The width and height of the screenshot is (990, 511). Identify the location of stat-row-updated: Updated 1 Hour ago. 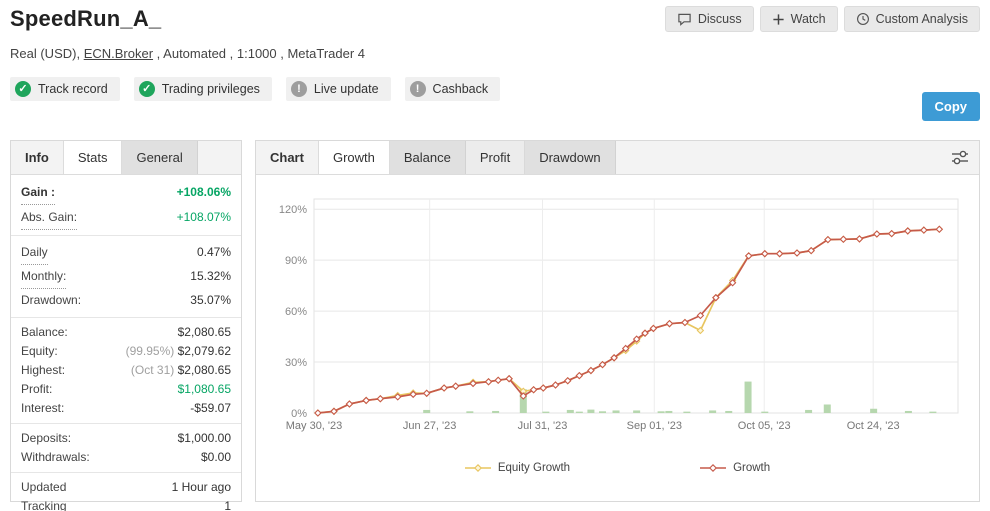
(126, 487).